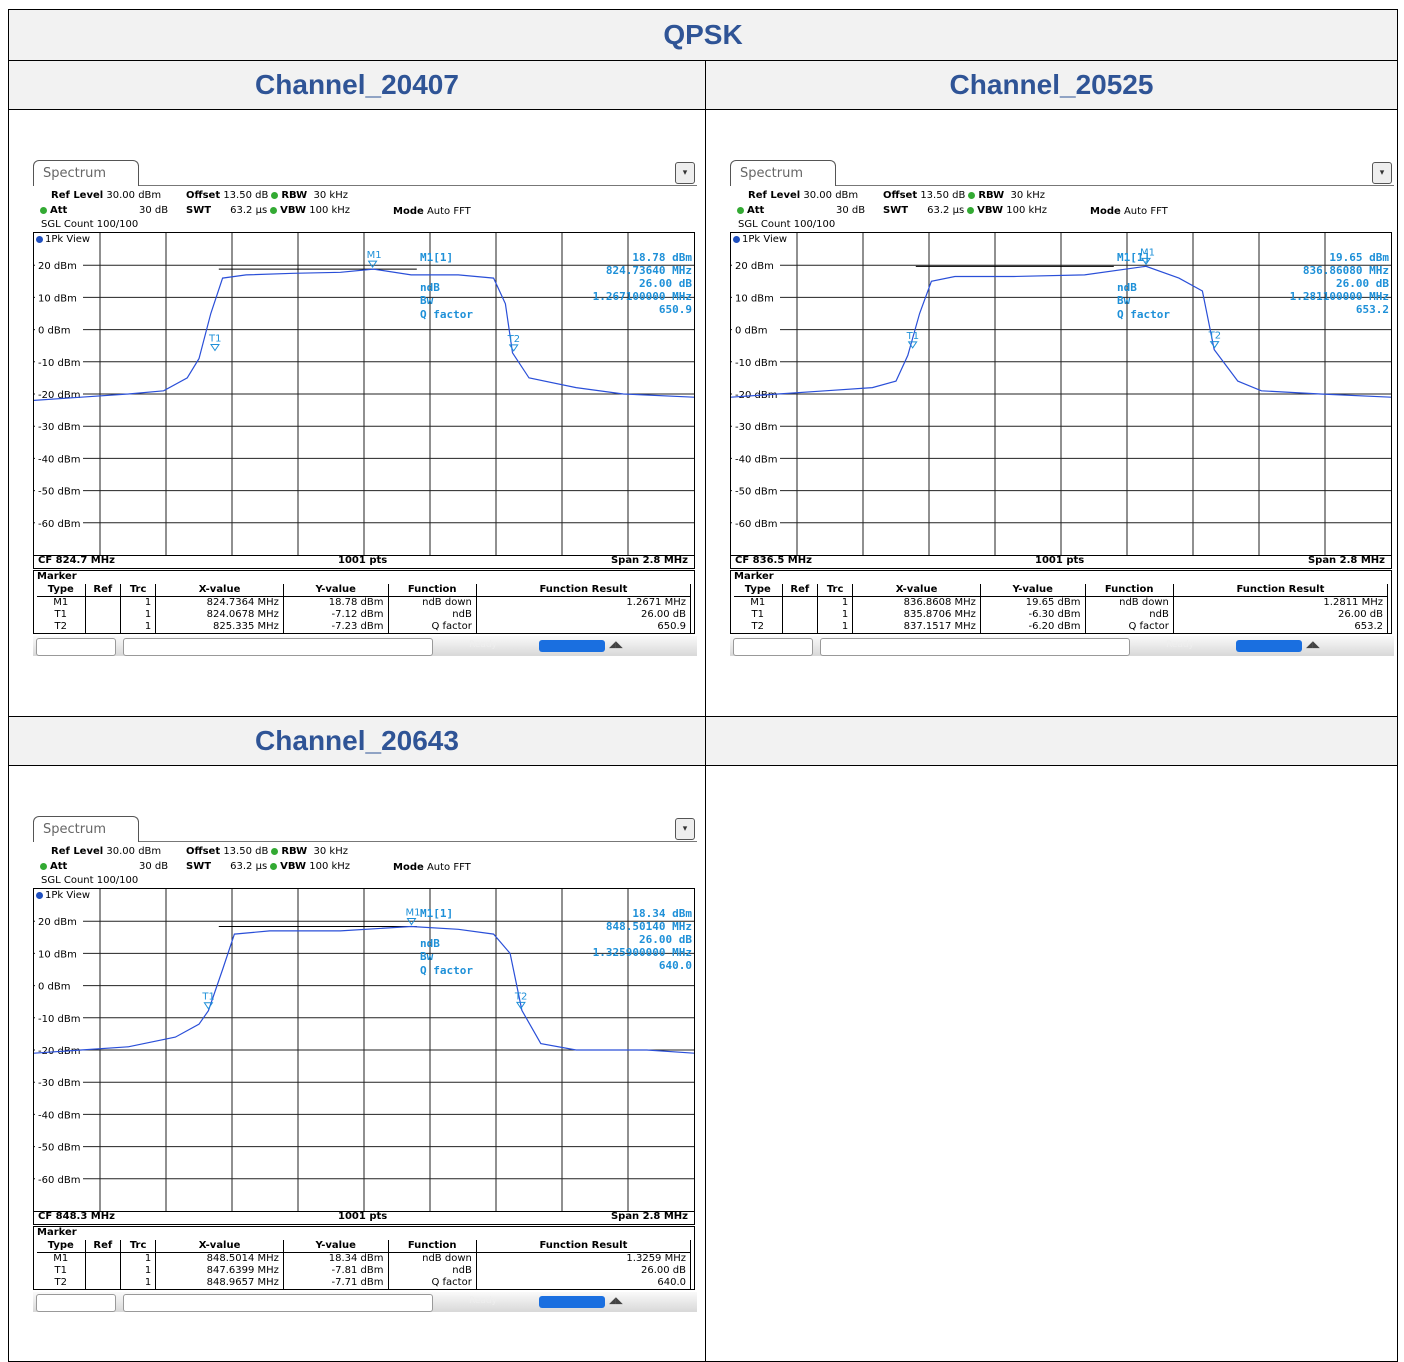  What do you see at coordinates (219, 1271) in the screenshot?
I see `table-cell: 847.6399 MHz` at bounding box center [219, 1271].